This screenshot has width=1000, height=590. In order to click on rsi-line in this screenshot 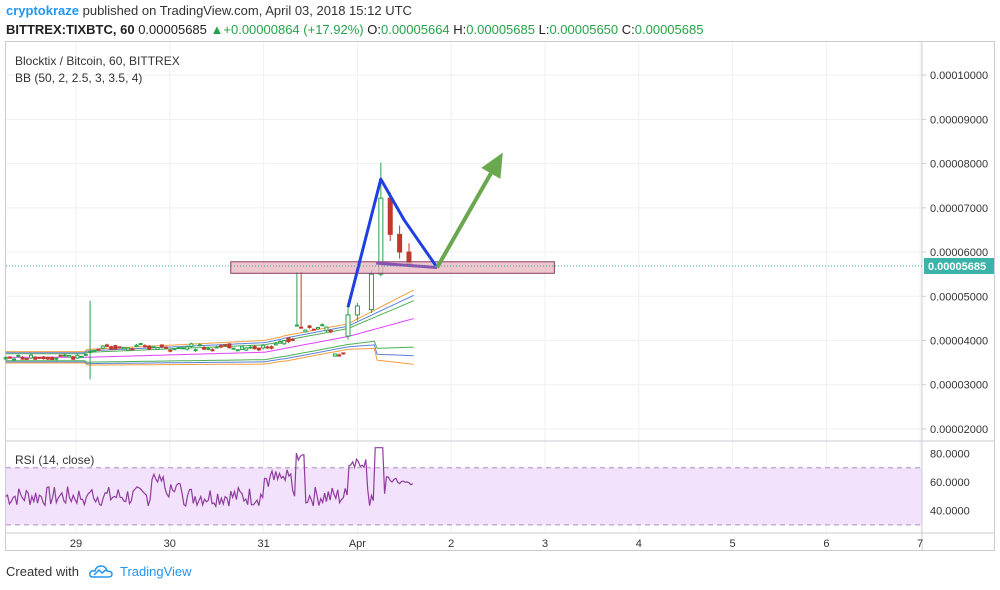, I will do `click(209, 478)`.